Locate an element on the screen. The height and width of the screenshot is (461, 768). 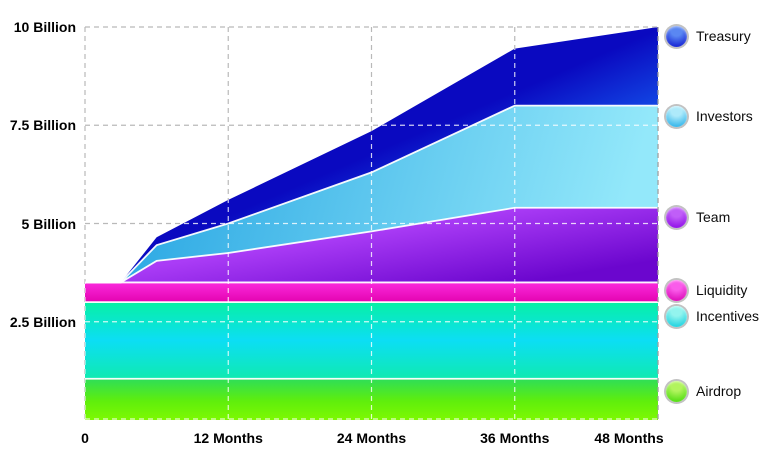
y-tick-label: 5 Billion is located at coordinates (48, 223).